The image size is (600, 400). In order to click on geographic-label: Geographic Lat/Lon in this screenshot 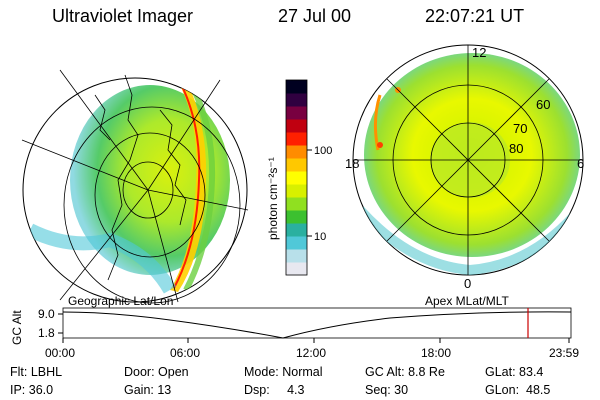, I will do `click(120, 301)`.